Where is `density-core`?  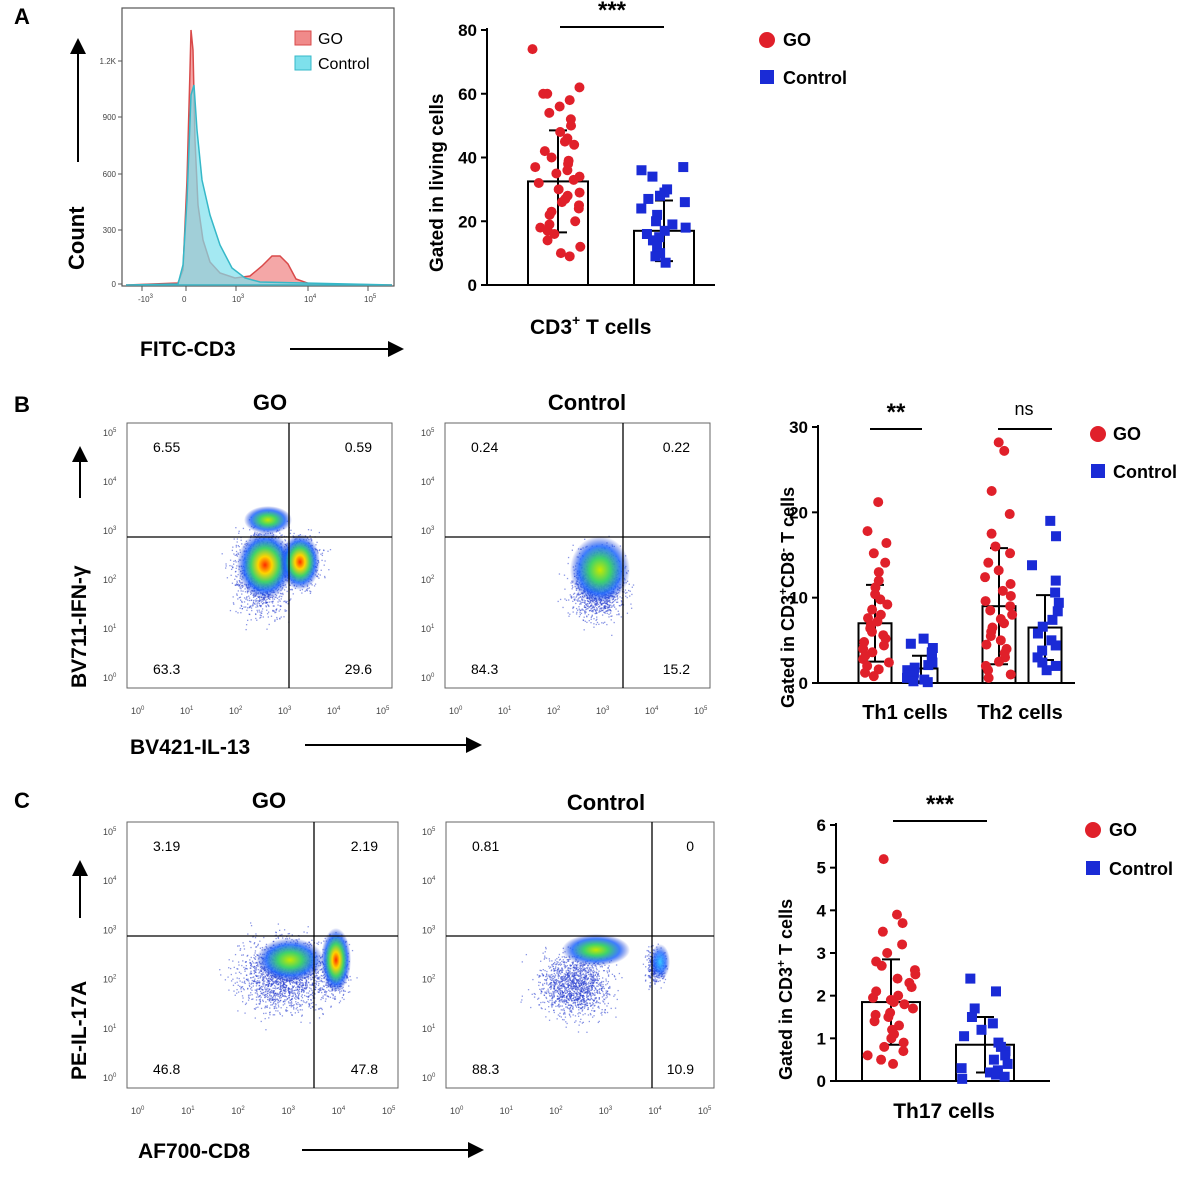
density-core is located at coordinates (265, 565).